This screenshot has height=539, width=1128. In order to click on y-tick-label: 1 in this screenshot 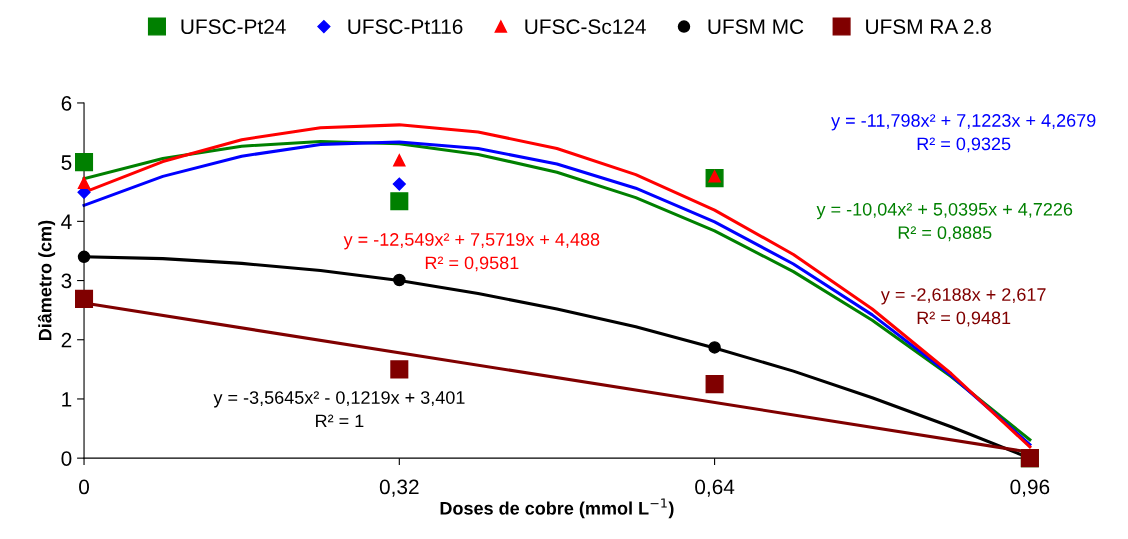, I will do `click(67, 399)`.